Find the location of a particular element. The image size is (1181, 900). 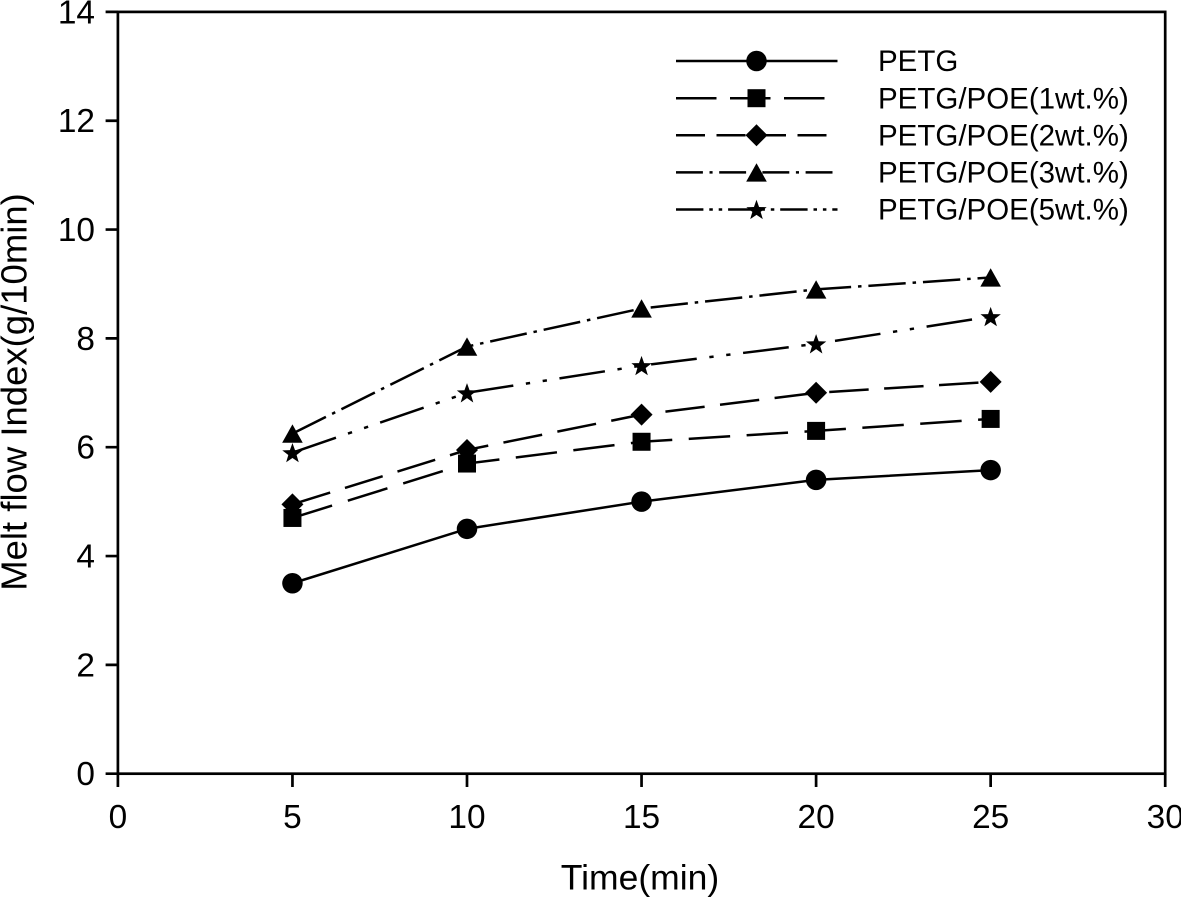

svg-text: 5 is located at coordinates (292, 817).